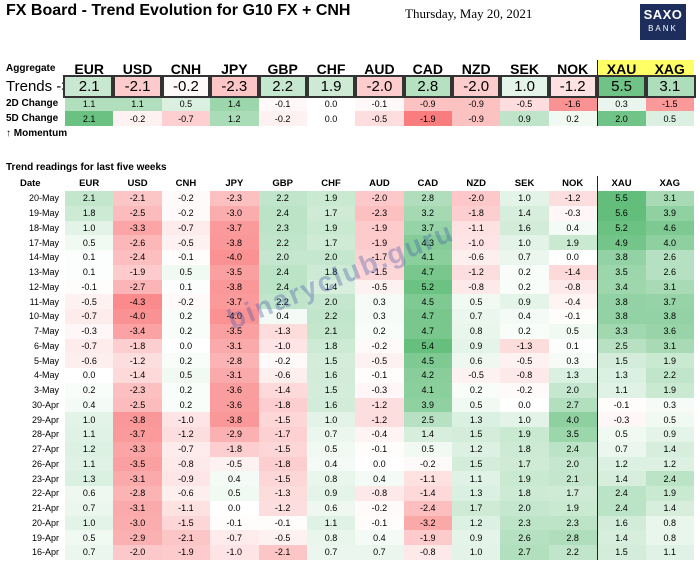  Describe the element at coordinates (621, 478) in the screenshot. I see `cell-xau: 1.4` at that location.